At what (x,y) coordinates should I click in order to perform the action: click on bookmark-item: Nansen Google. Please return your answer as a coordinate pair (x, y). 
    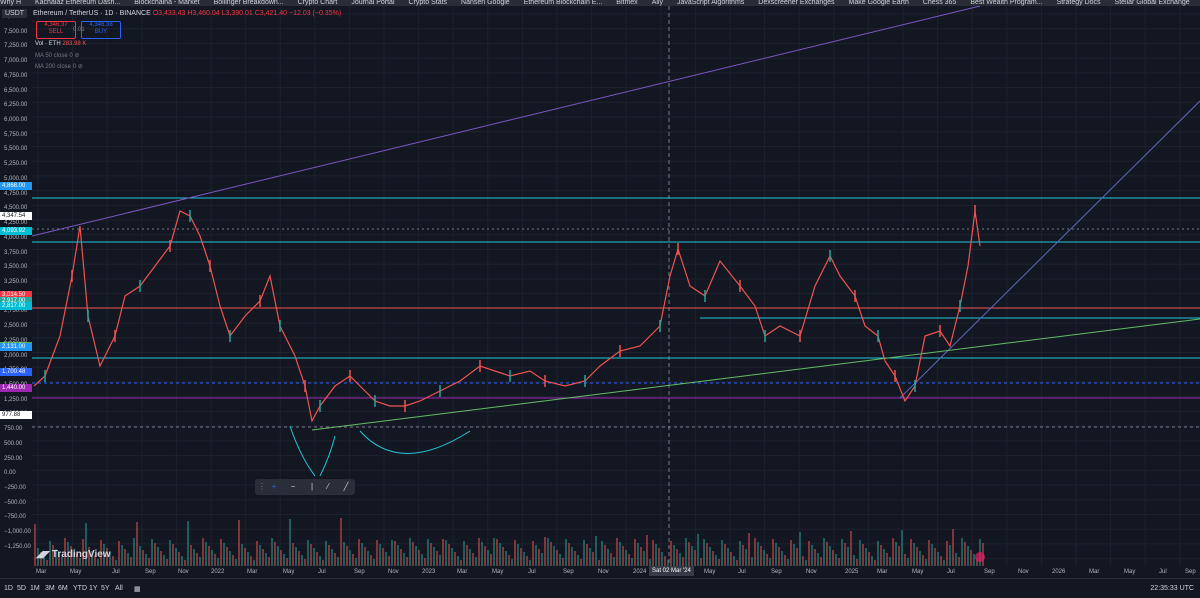
    Looking at the image, I should click on (485, 3).